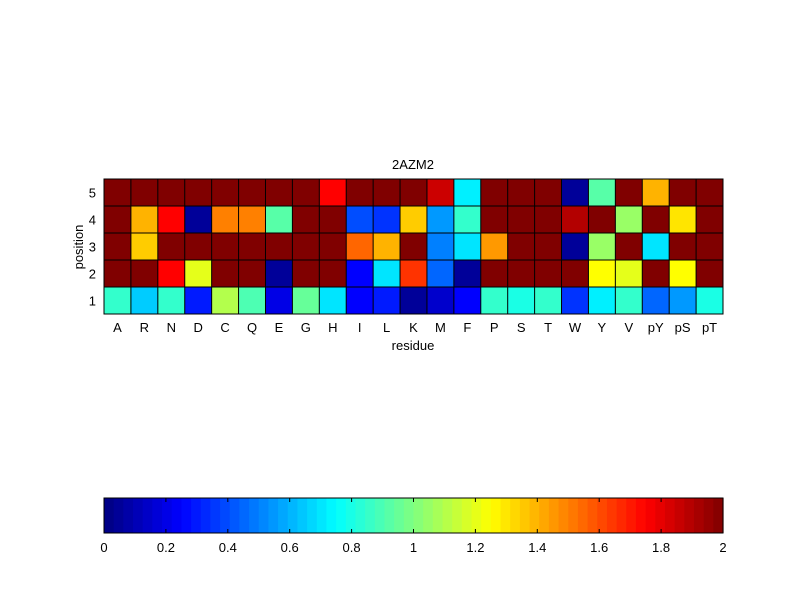 This screenshot has height=600, width=800. Describe the element at coordinates (290, 547) in the screenshot. I see `colorbar-tick-label: 0.6` at that location.